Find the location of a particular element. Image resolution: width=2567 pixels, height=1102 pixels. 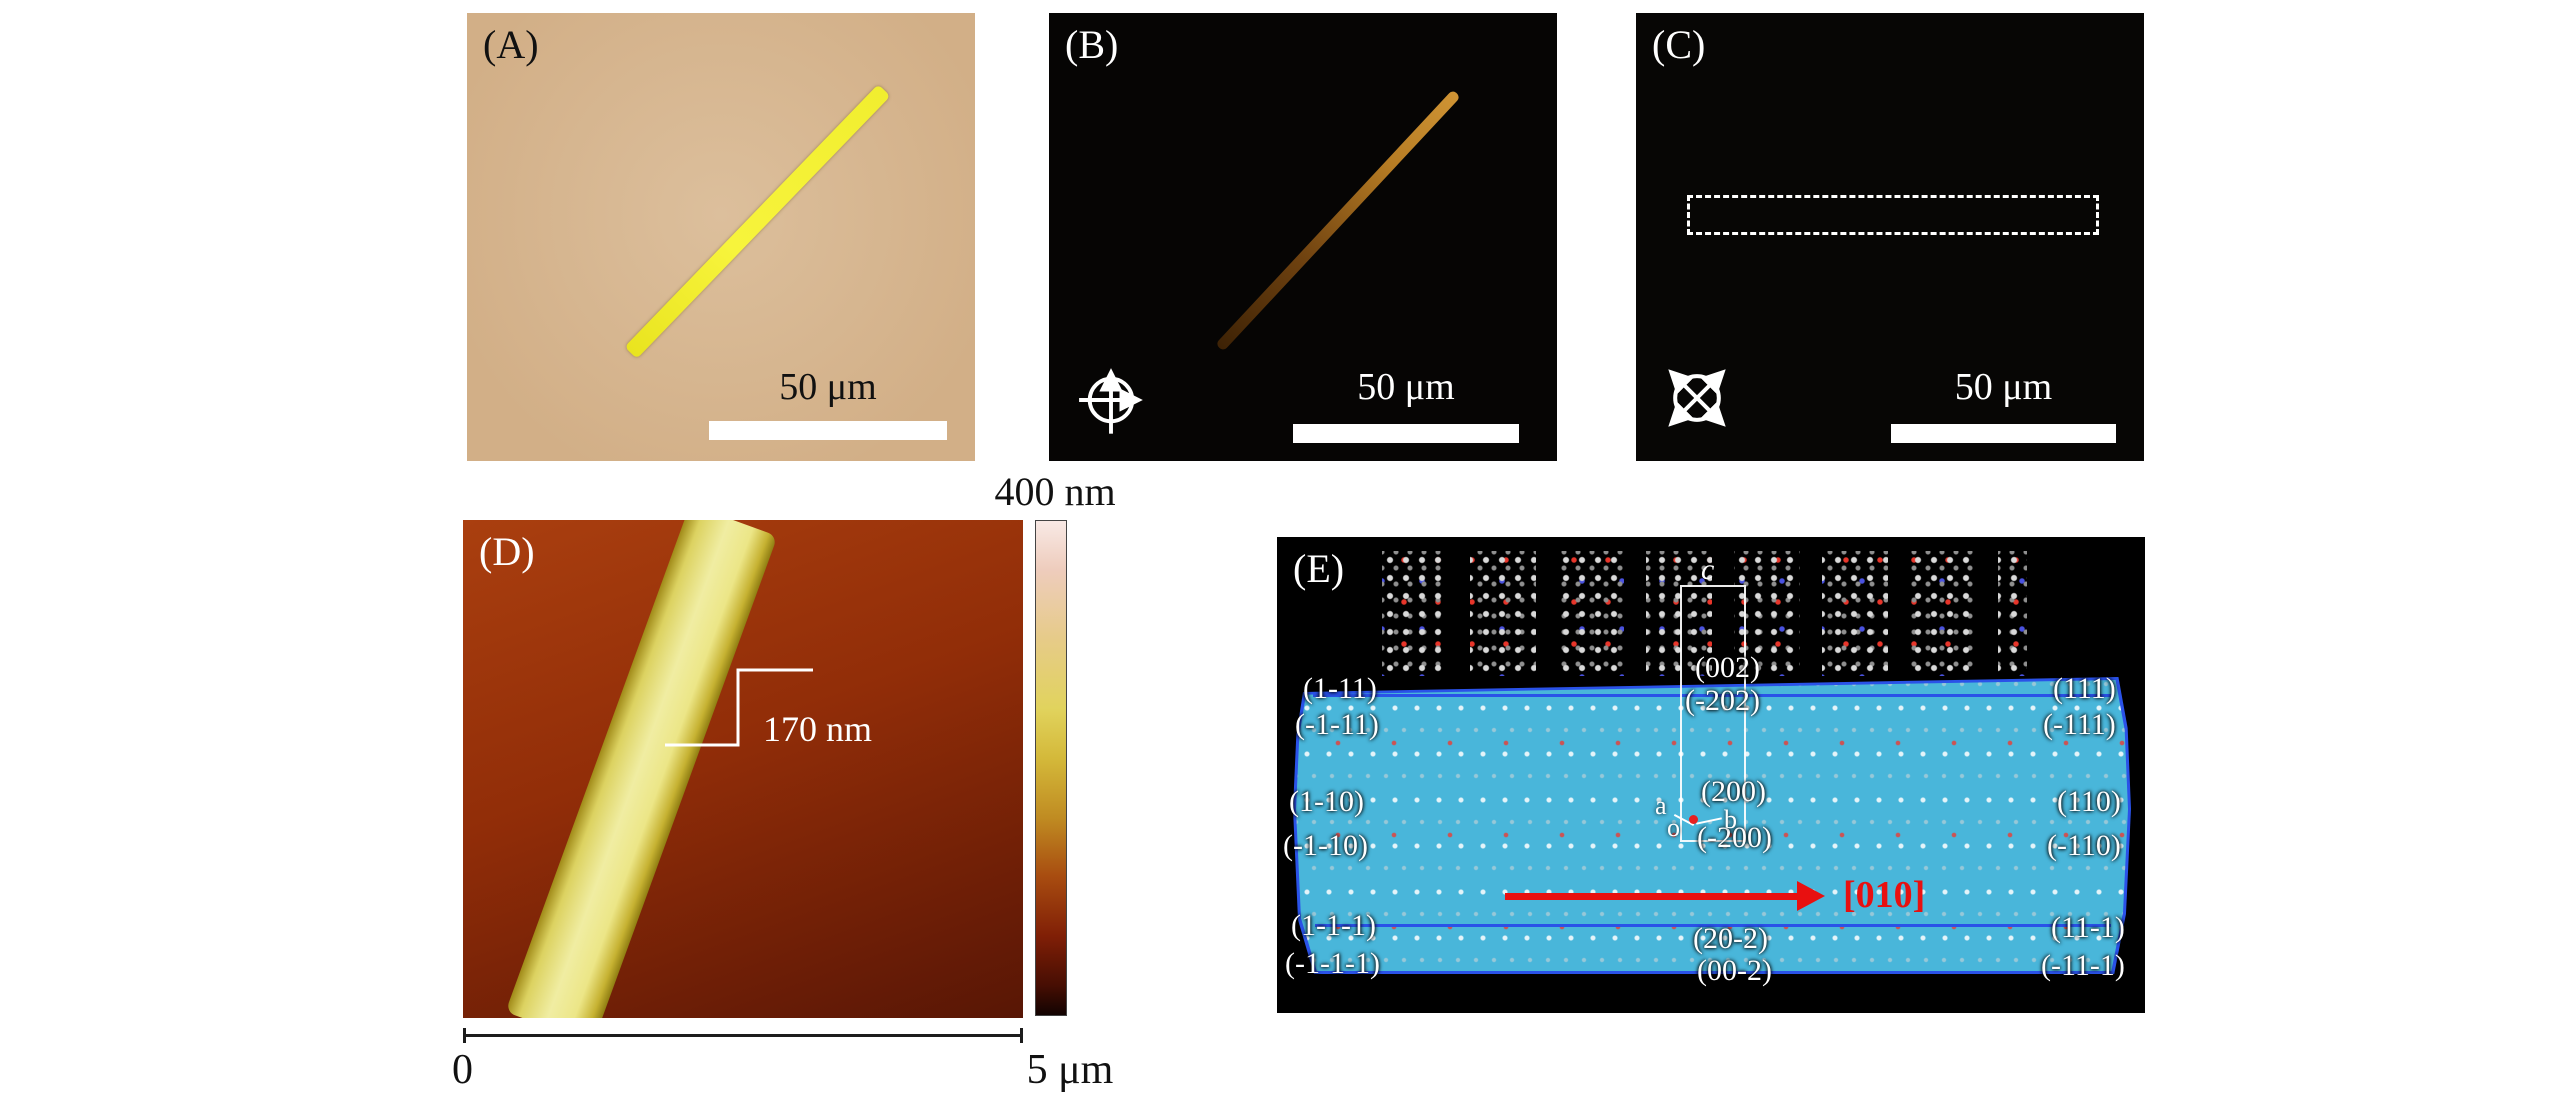

growth-direction-arrowhead is located at coordinates (1811, 896).